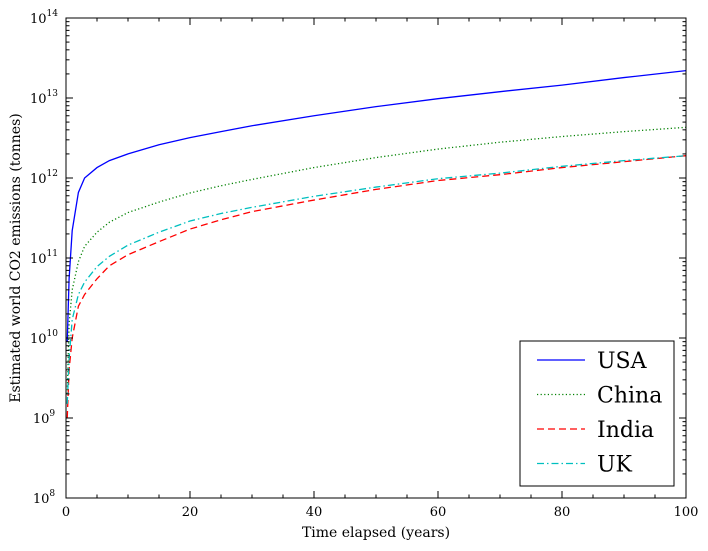 The height and width of the screenshot is (551, 708). What do you see at coordinates (314, 512) in the screenshot?
I see `x-tick-label: 40` at bounding box center [314, 512].